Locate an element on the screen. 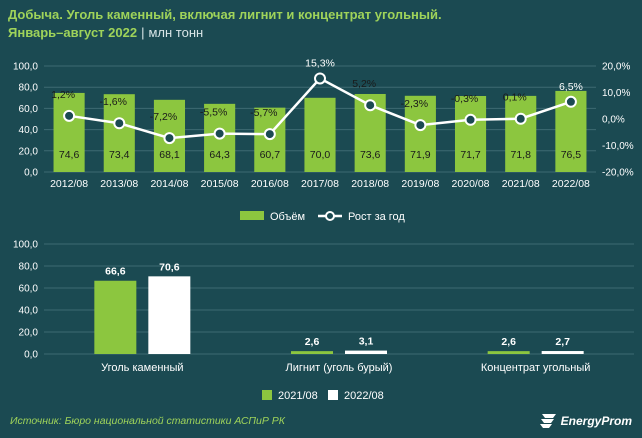  growth-value-label: -2,3% is located at coordinates (414, 104).